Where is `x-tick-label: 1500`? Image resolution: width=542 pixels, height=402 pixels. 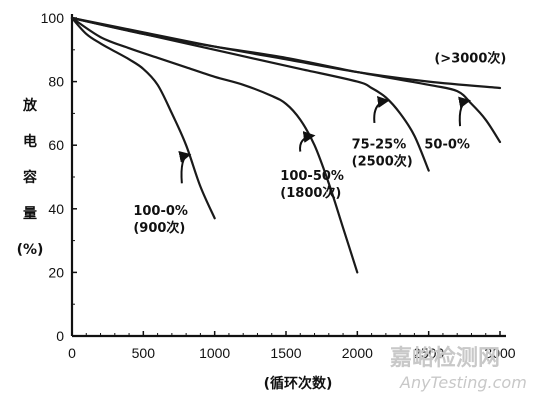 x-tick-label: 1500 is located at coordinates (285, 353).